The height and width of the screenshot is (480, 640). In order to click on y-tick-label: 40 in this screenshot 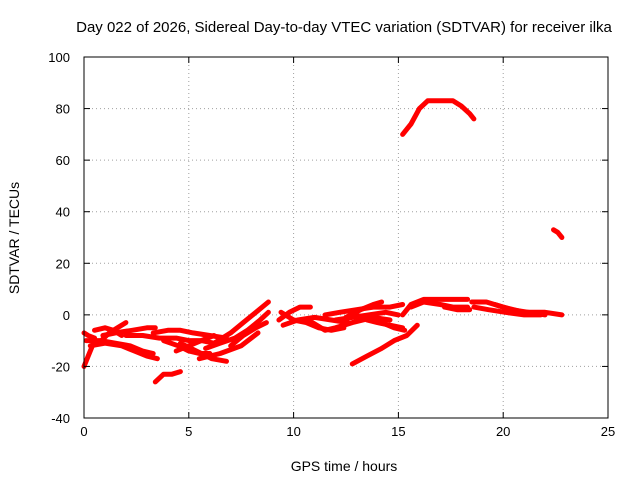, I will do `click(63, 212)`.